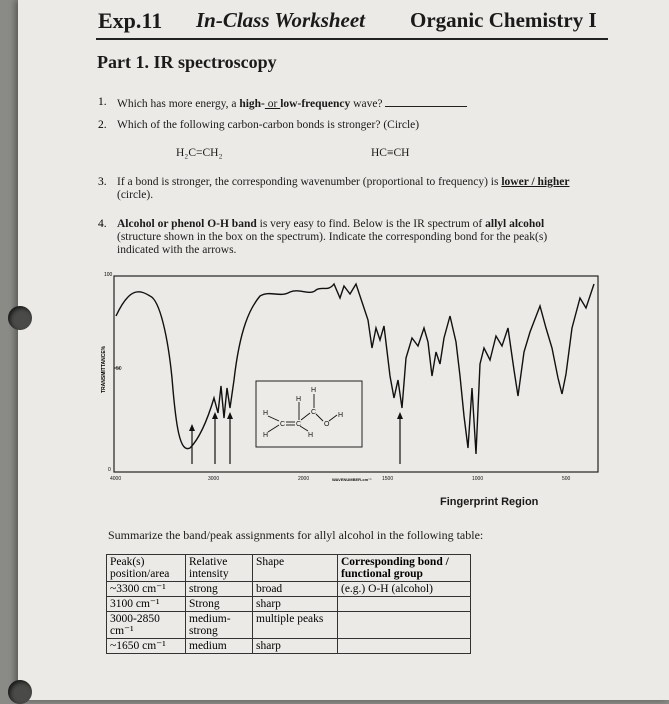 This screenshot has height=704, width=669. I want to click on atom-o: O, so click(327, 424).